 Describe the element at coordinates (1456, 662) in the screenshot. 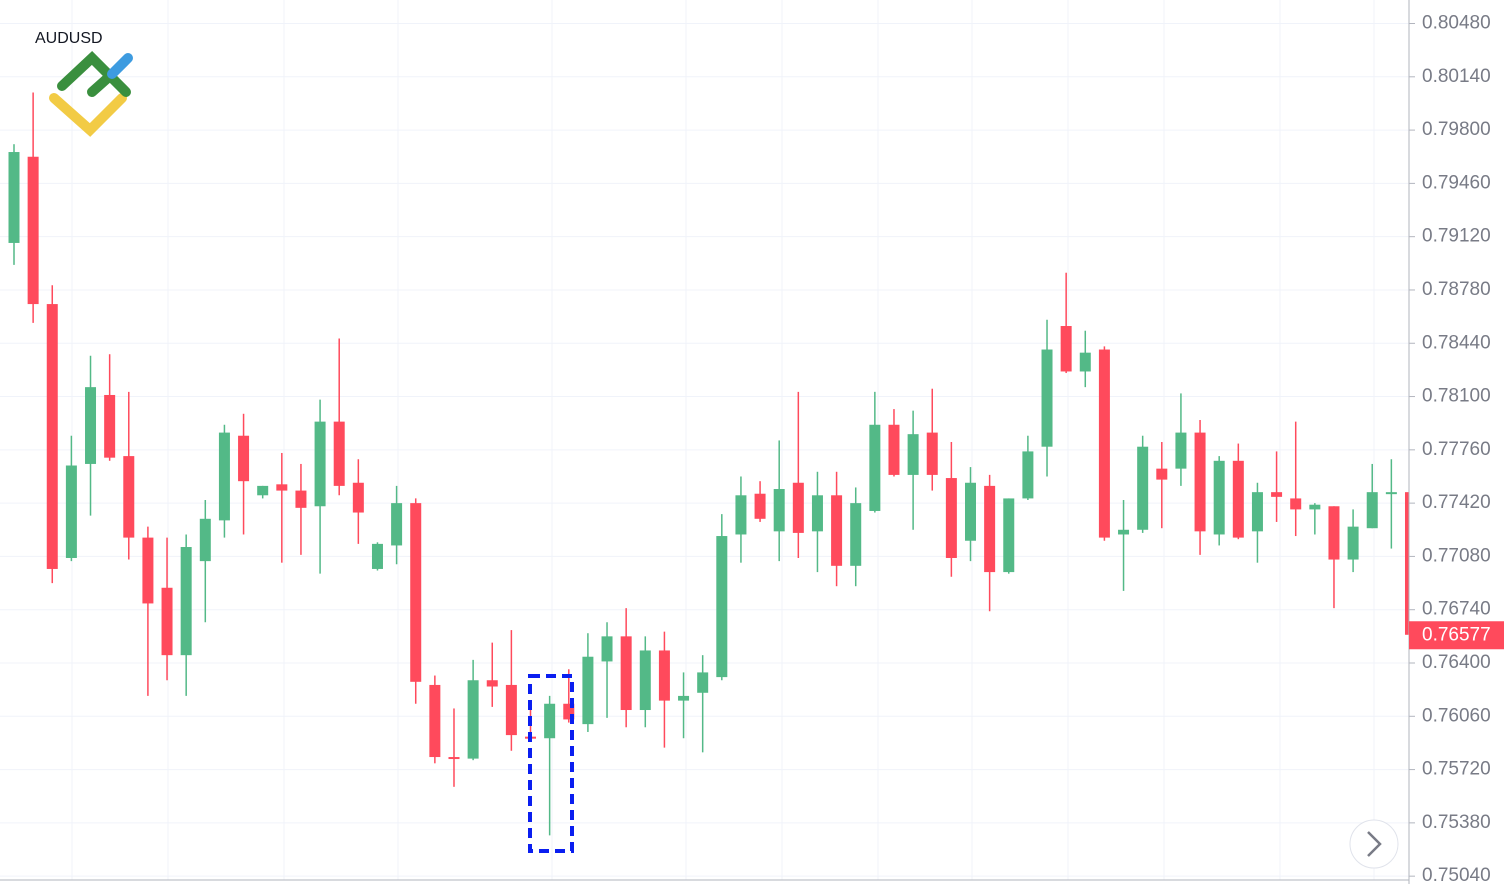

I see `y-tick-label: 0.76400` at that location.